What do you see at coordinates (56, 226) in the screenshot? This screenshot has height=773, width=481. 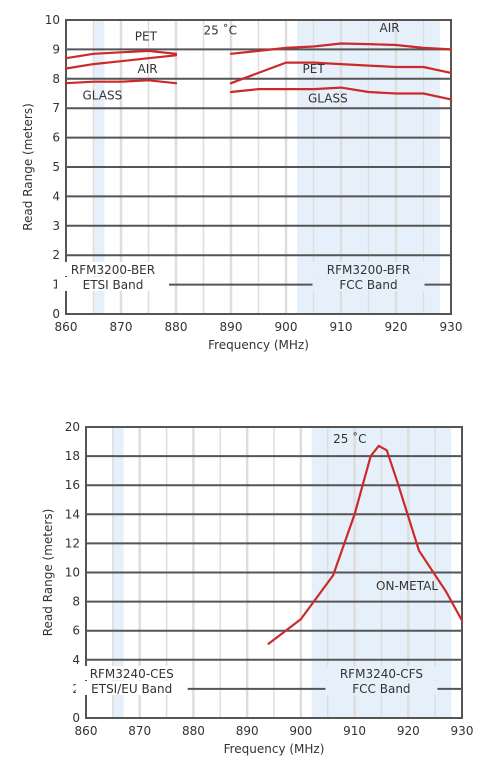 I see `y-tick-label: 3` at bounding box center [56, 226].